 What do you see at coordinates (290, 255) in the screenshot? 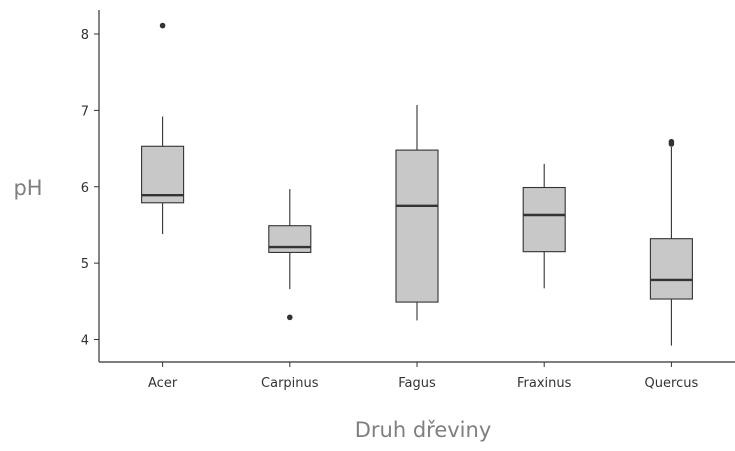
I see `box-carpinus` at bounding box center [290, 255].